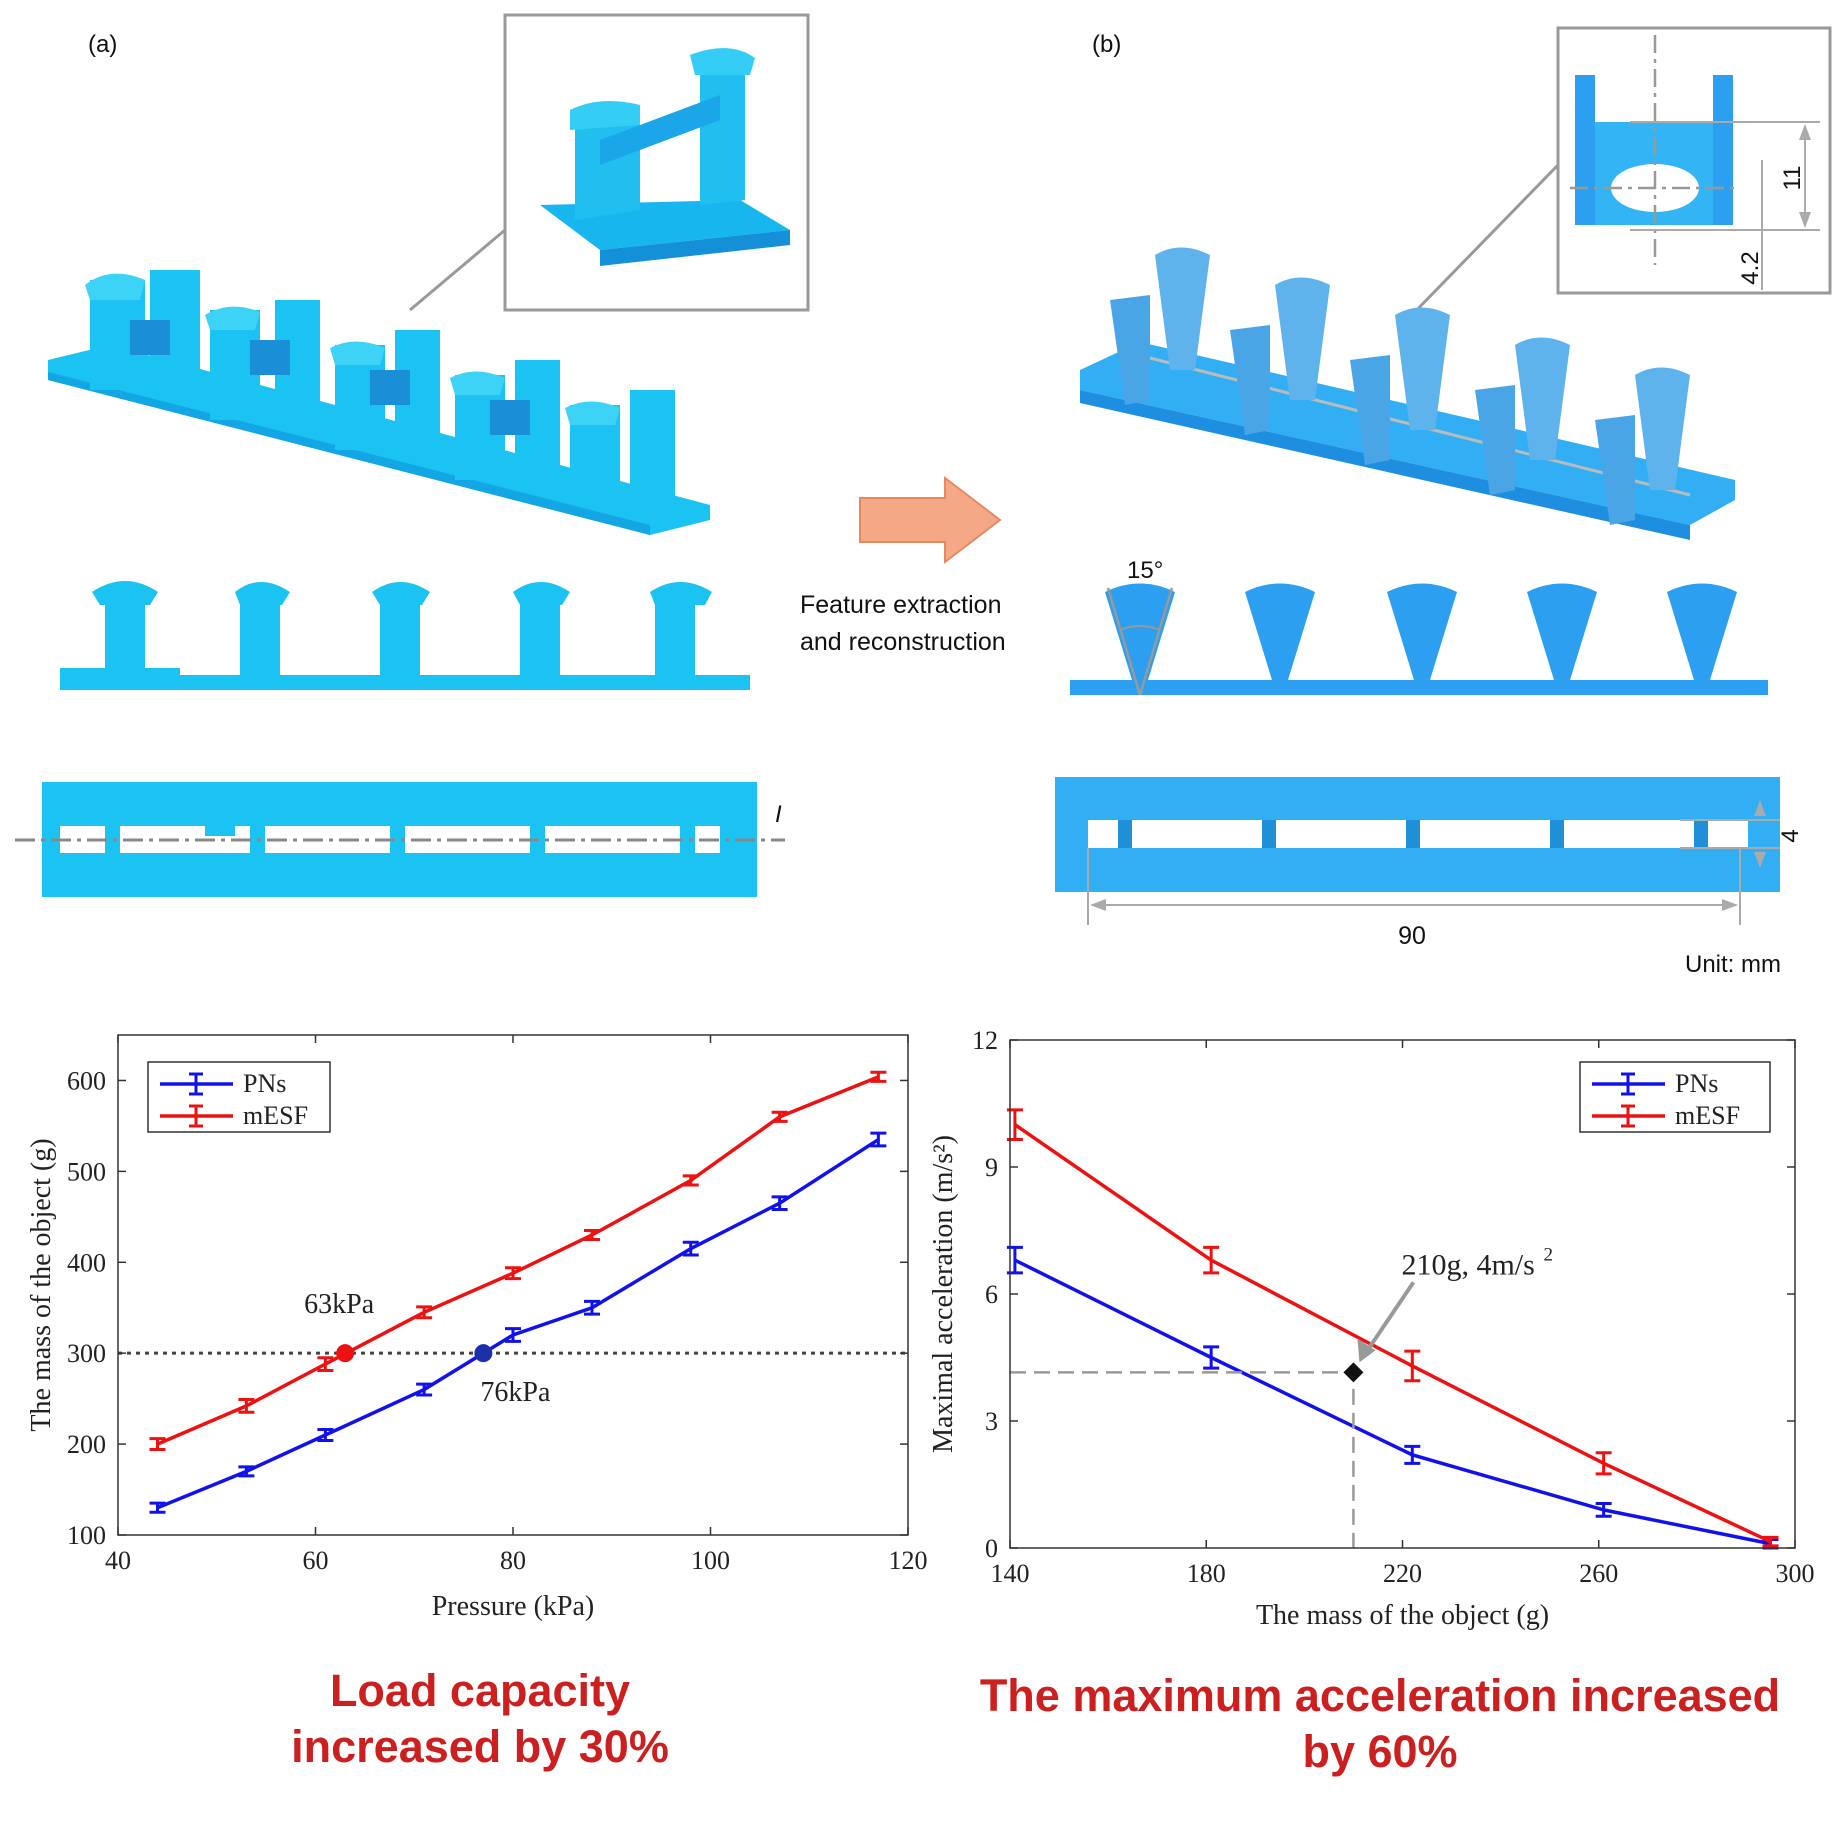  Describe the element at coordinates (86, 1262) in the screenshot. I see `c1-y-tick-label: 400` at that location.